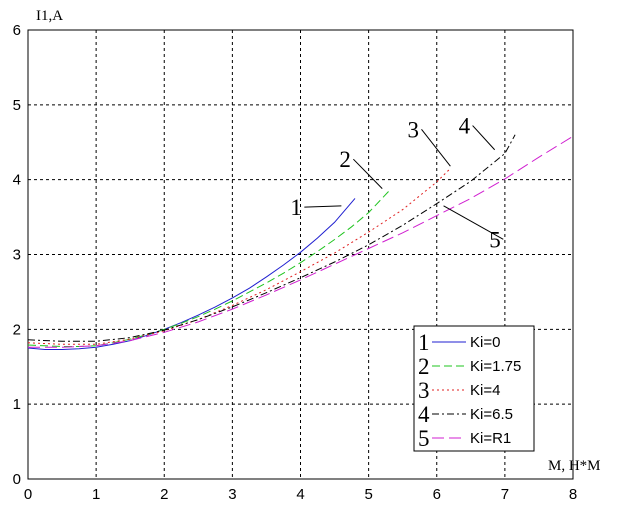  What do you see at coordinates (437, 494) in the screenshot?
I see `x-tick-label: 6` at bounding box center [437, 494].